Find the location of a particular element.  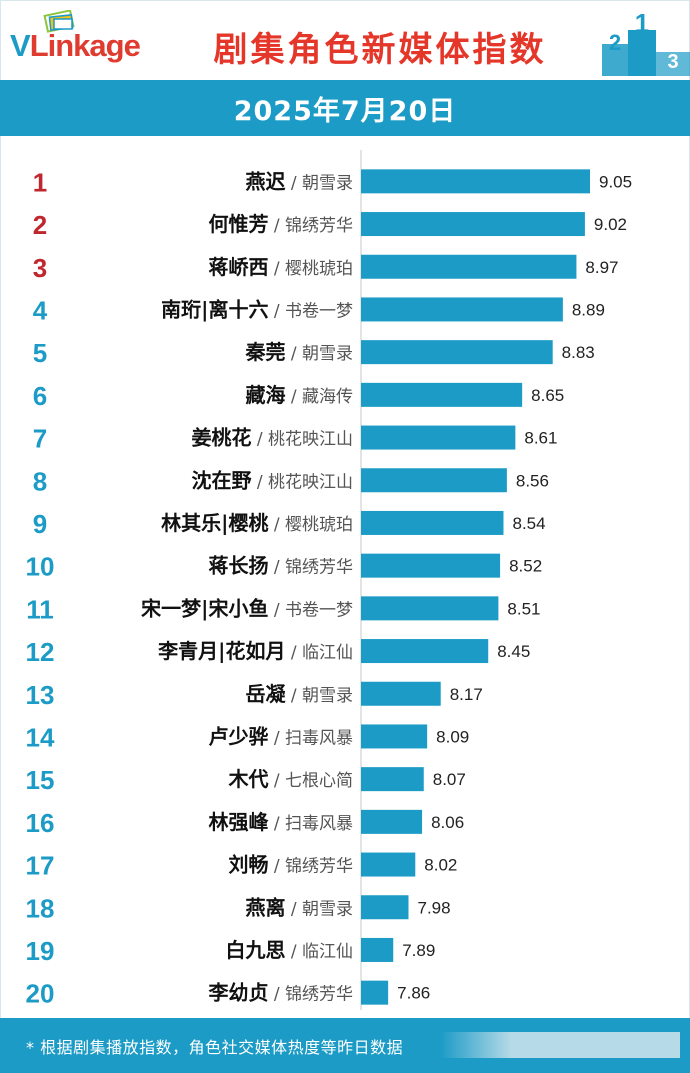

rank-number: 11 is located at coordinates (40, 609).